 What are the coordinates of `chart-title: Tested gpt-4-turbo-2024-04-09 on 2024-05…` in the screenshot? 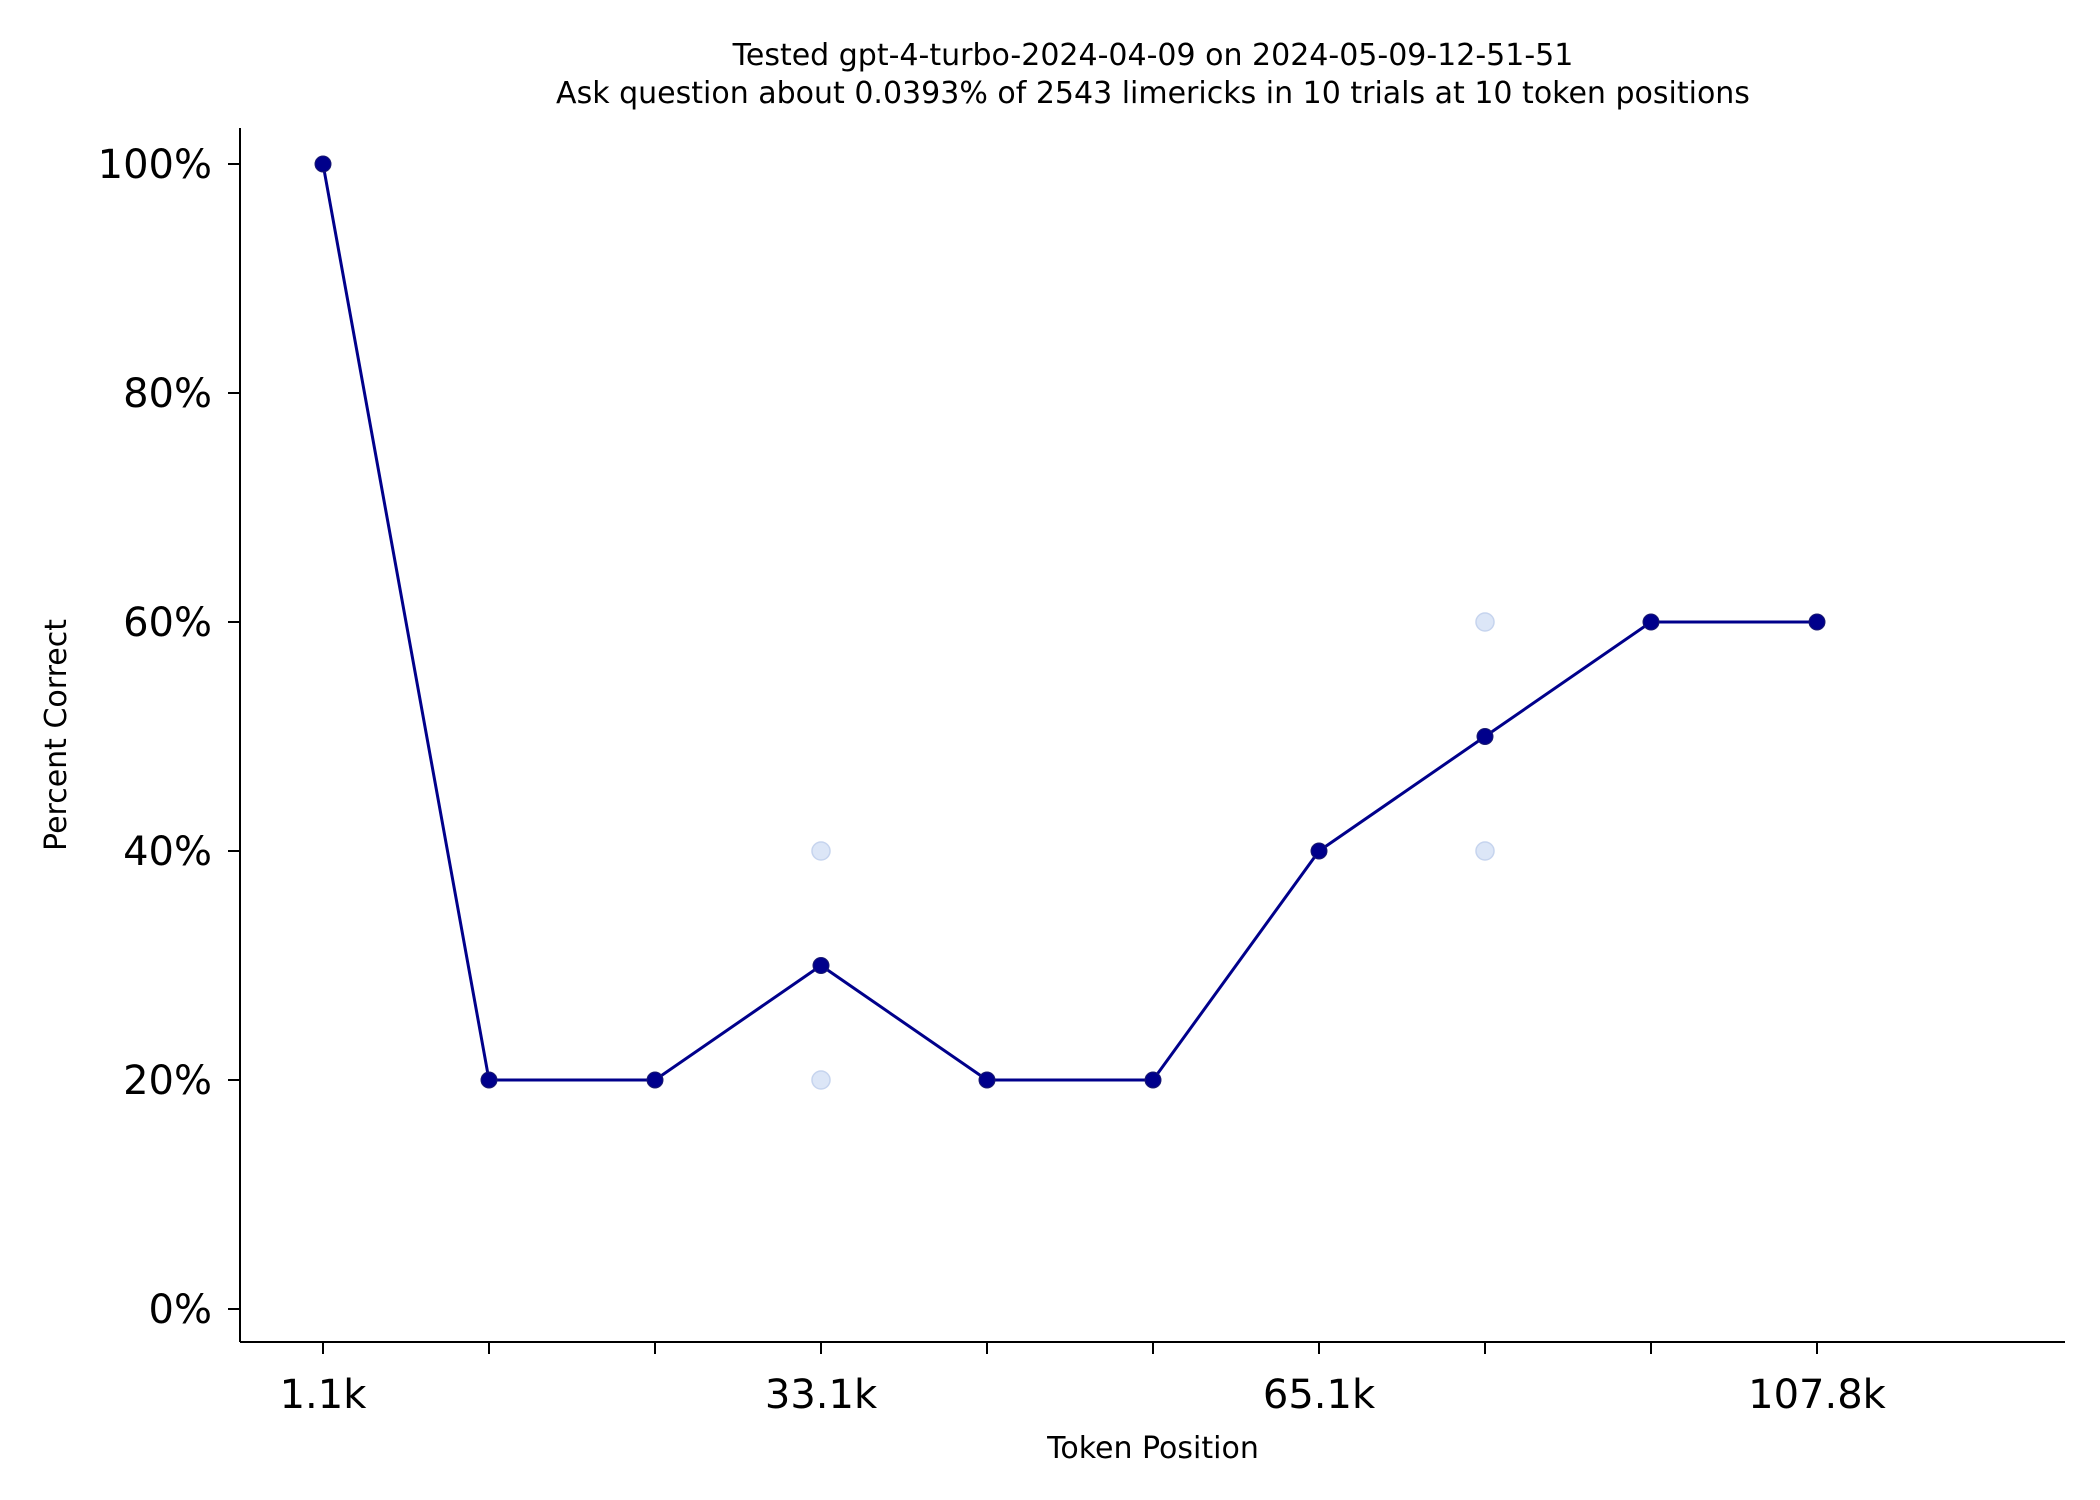 It's located at (1153, 55).